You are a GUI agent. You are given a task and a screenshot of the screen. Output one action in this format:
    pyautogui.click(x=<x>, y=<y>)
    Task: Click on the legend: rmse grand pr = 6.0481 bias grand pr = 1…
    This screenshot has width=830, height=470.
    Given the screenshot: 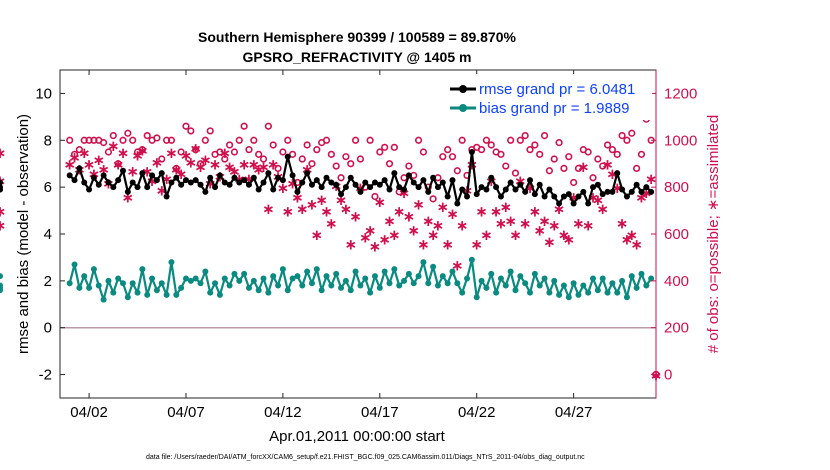 What is the action you would take?
    pyautogui.click(x=549, y=97)
    